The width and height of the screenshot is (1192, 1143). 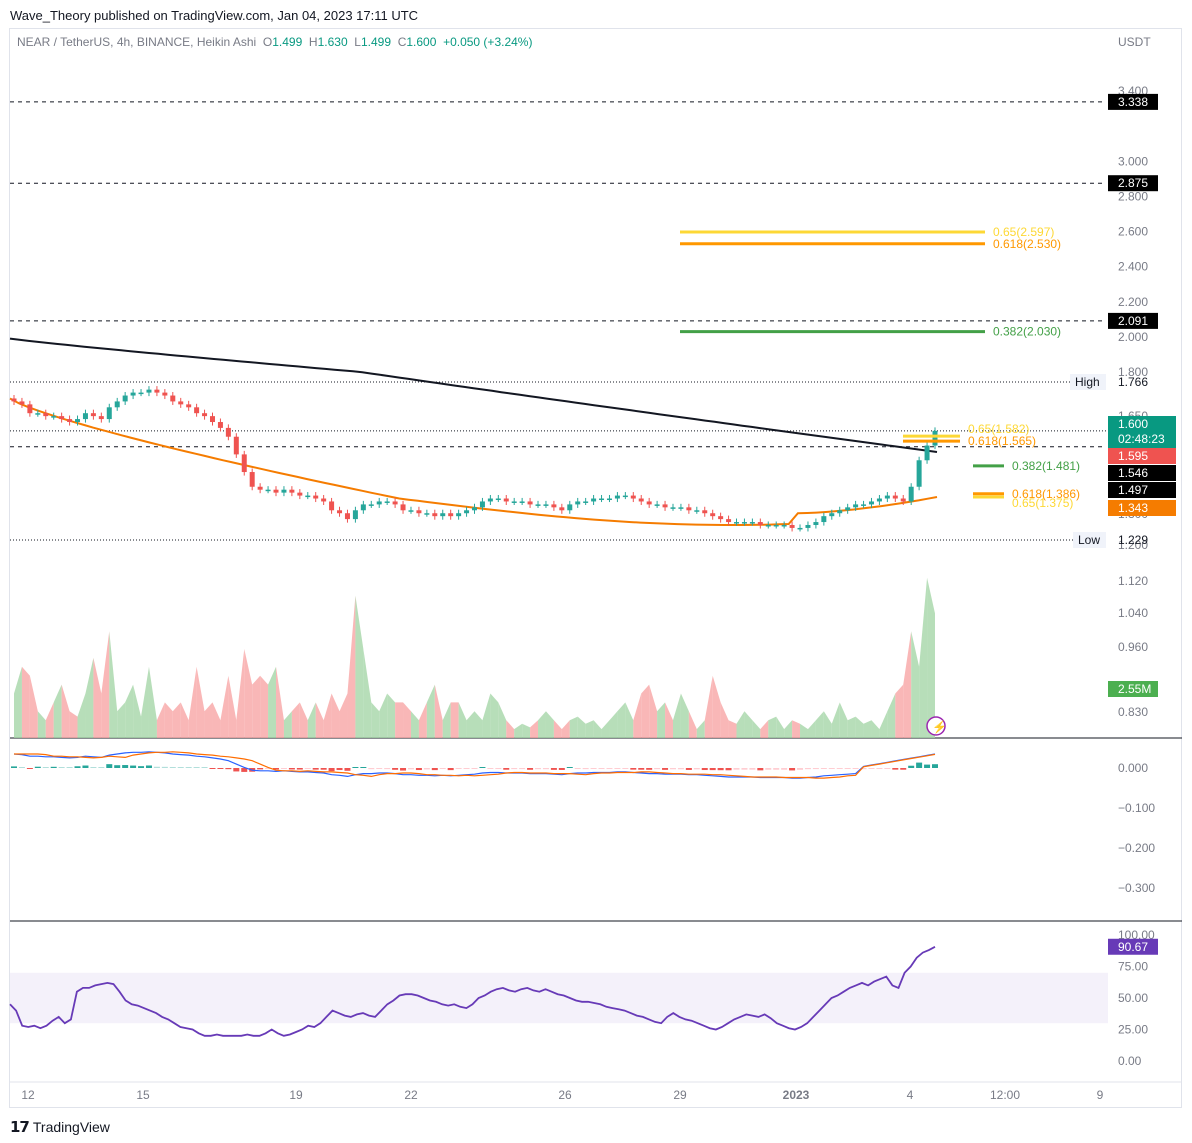 What do you see at coordinates (1142, 456) in the screenshot?
I see `price-tag` at bounding box center [1142, 456].